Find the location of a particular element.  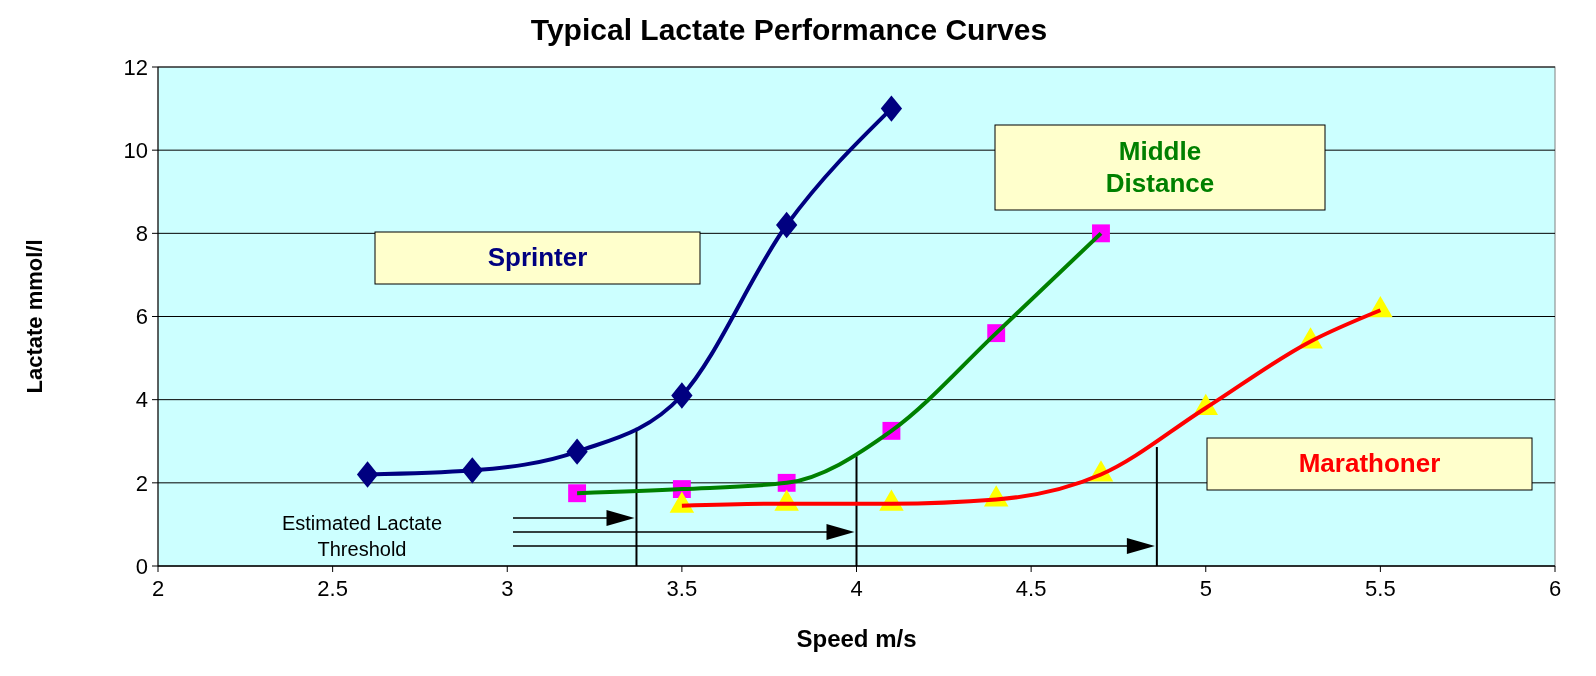

x-tick-label: 6 is located at coordinates (1555, 588).